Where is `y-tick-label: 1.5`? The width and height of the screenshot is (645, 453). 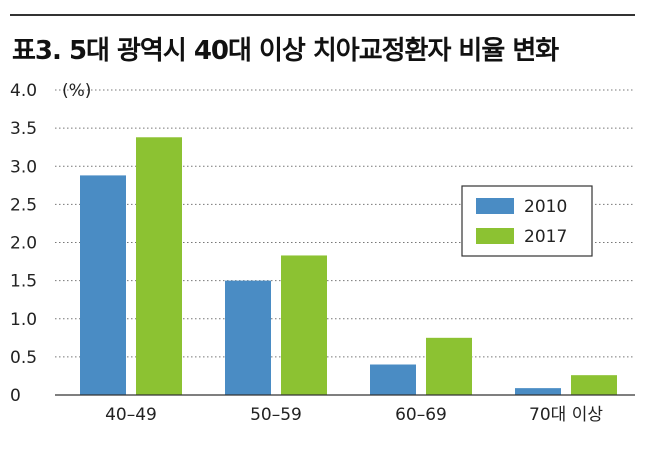
y-tick-label: 1.5 is located at coordinates (23, 282).